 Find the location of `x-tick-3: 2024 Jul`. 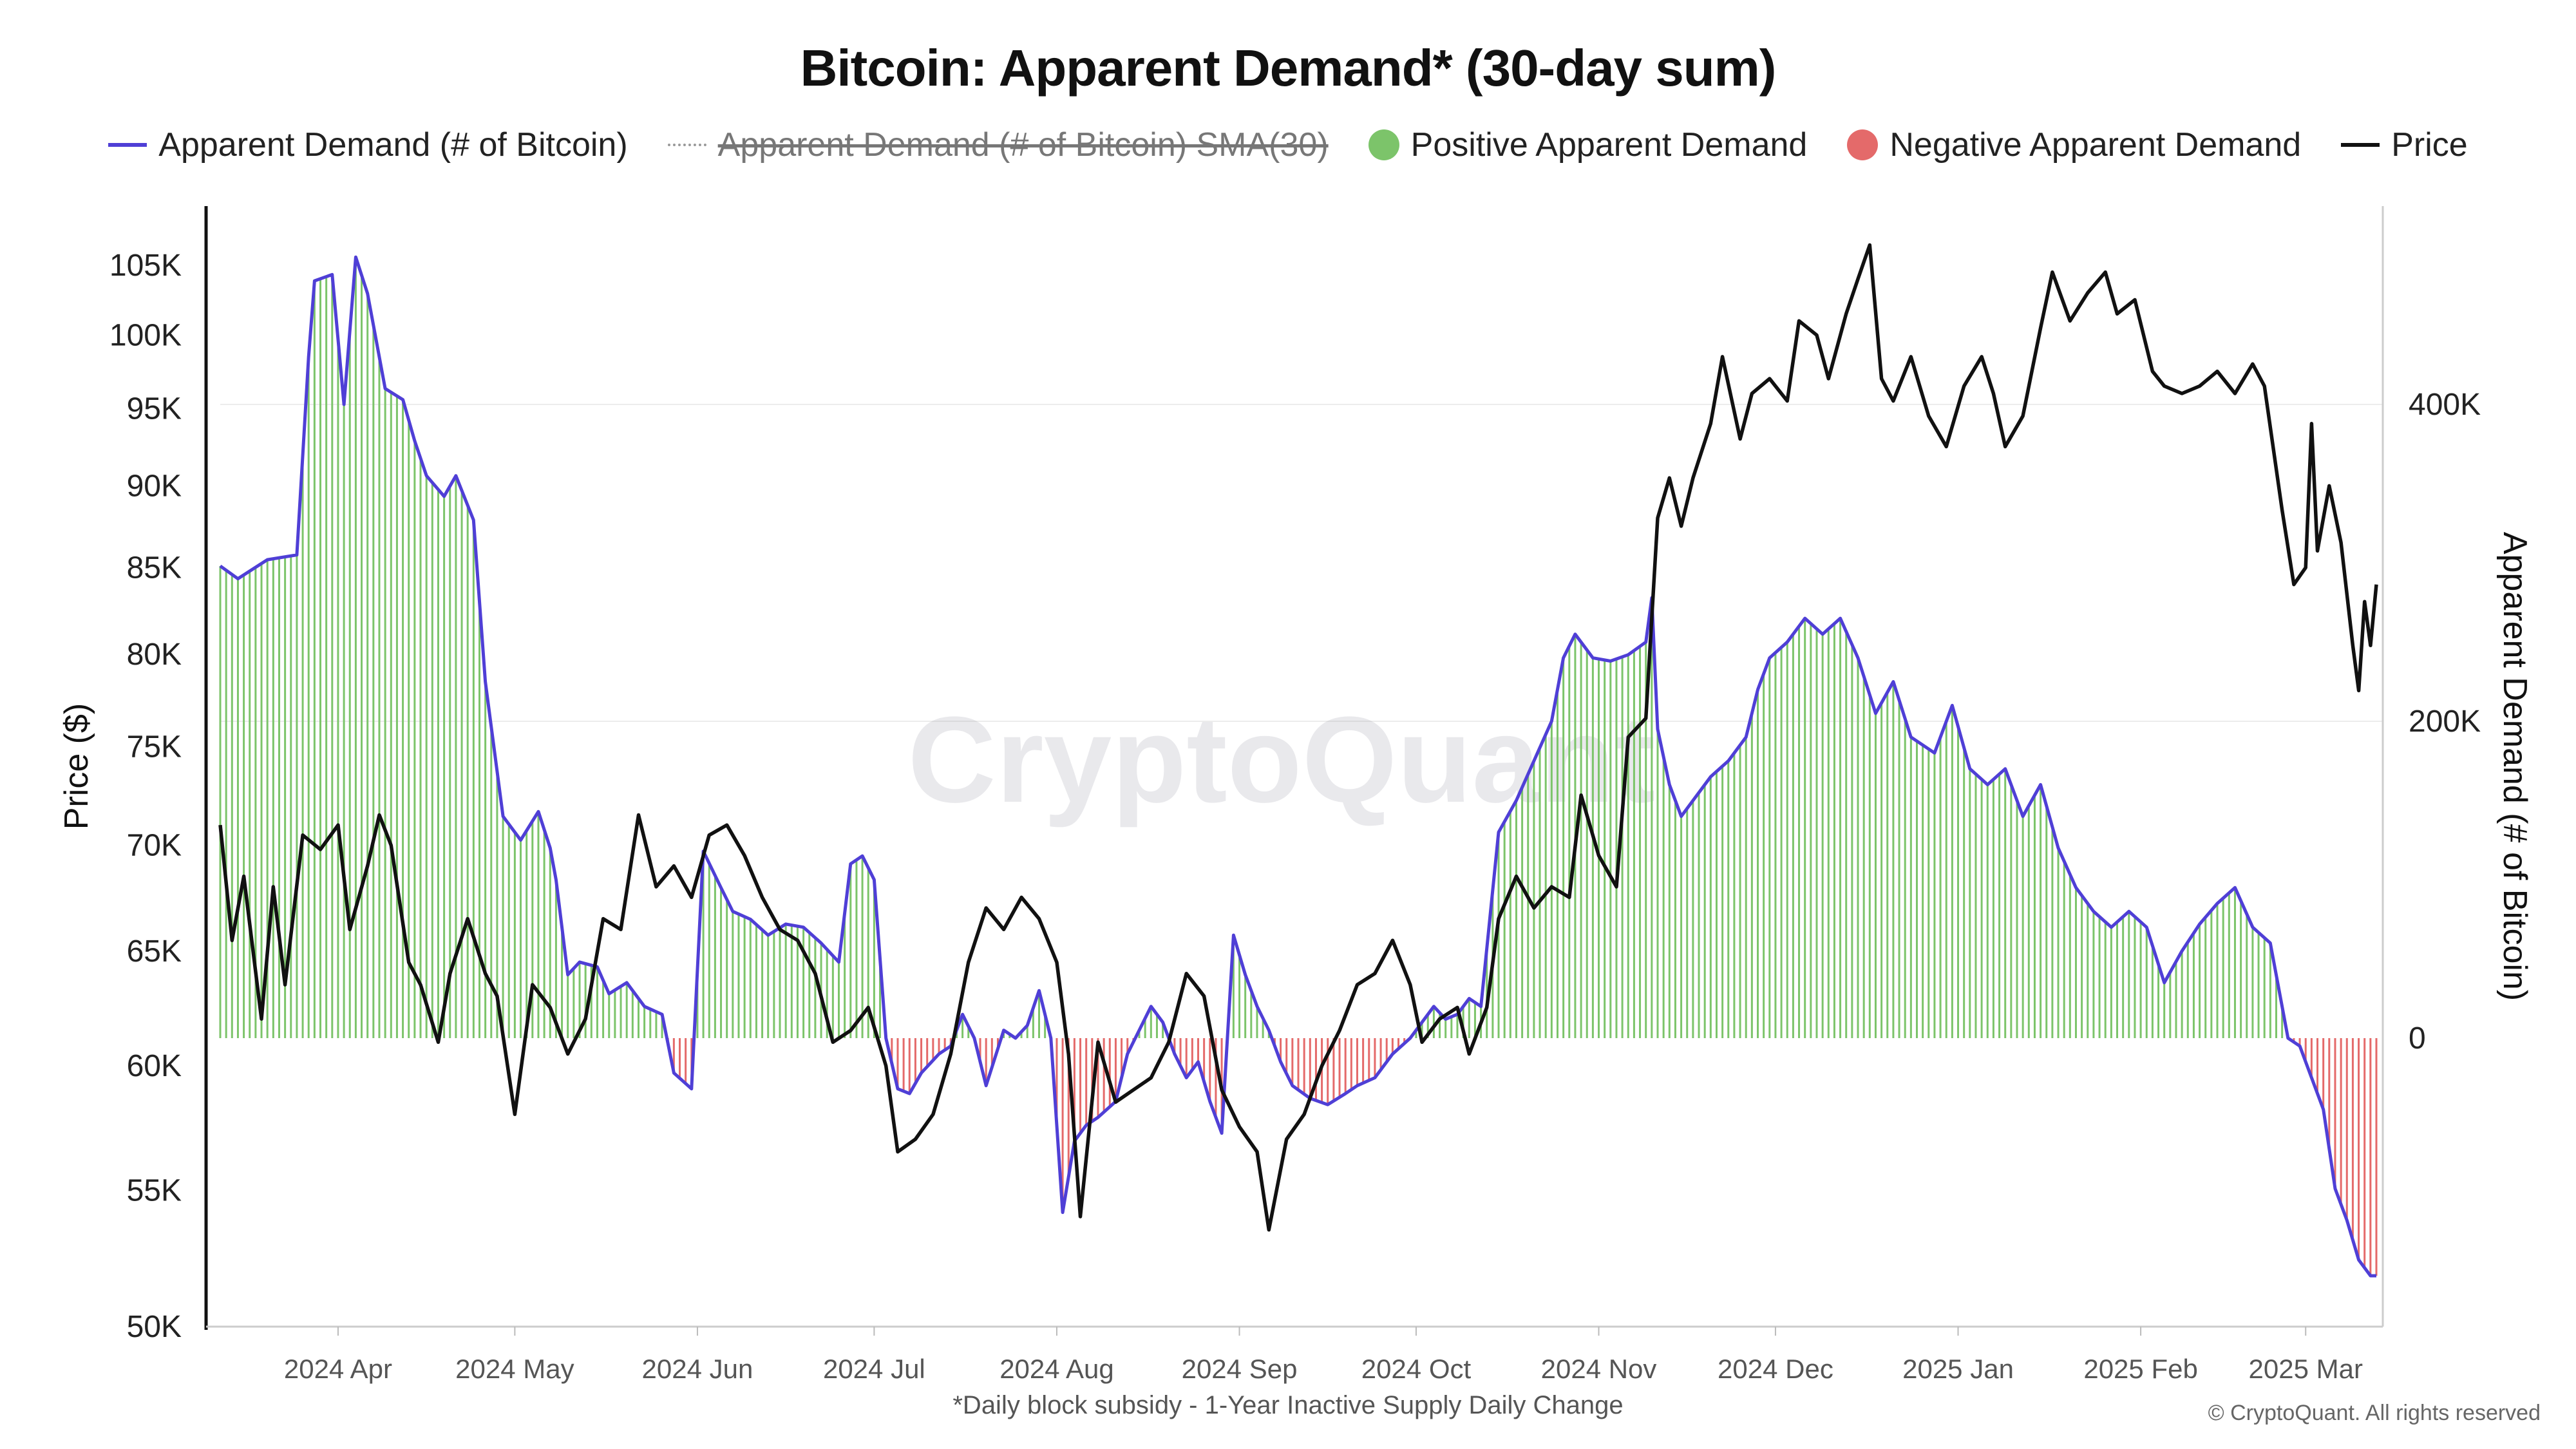

x-tick-3: 2024 Jul is located at coordinates (874, 1369).